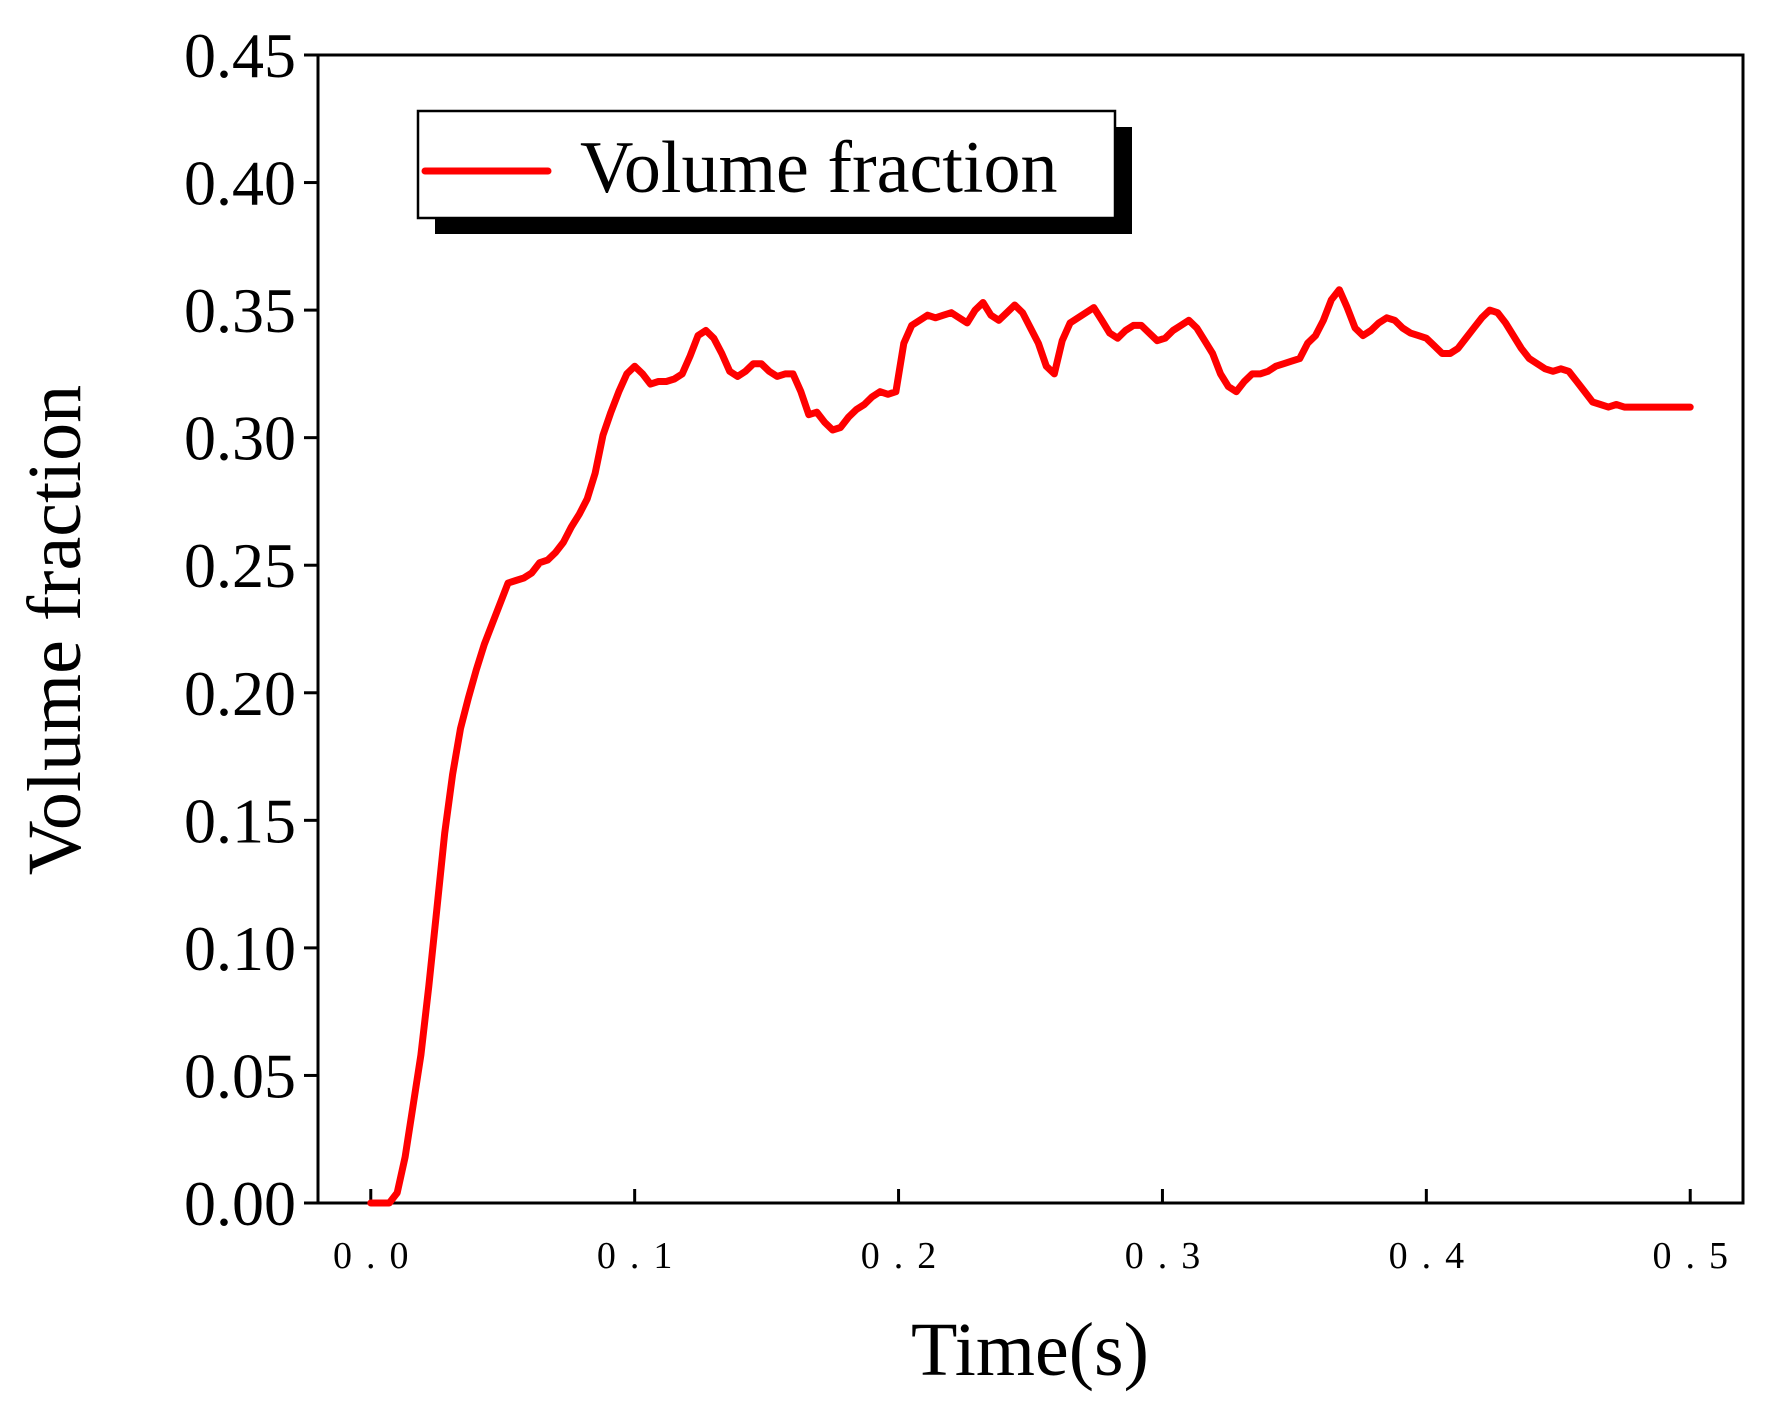 This screenshot has height=1401, width=1773. I want to click on y-tick-label: 0.20, so click(240, 693).